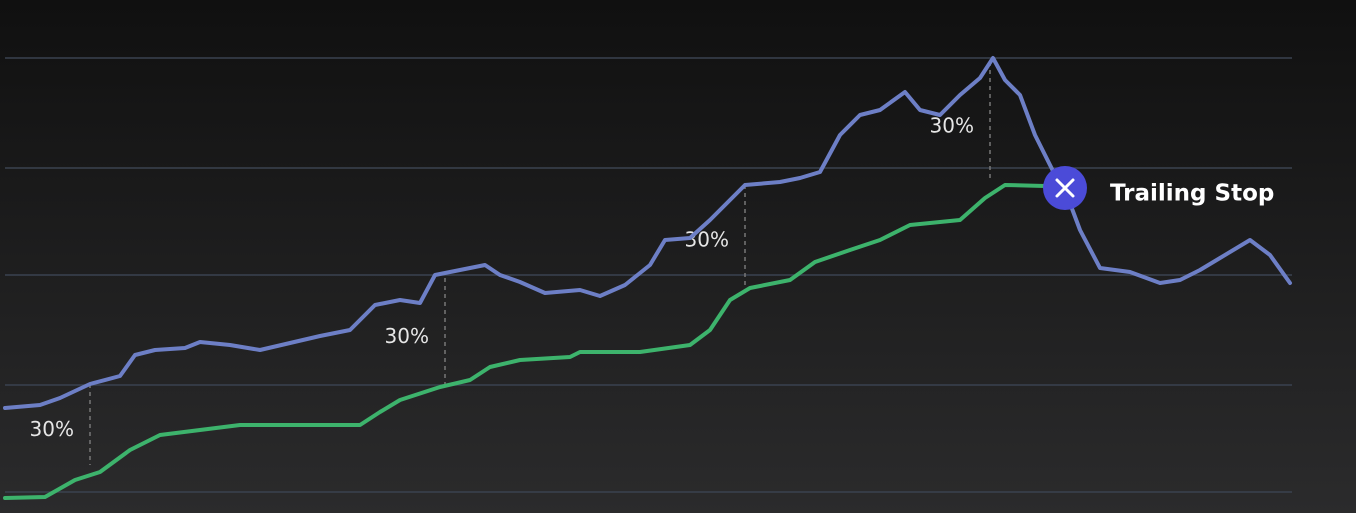 The height and width of the screenshot is (513, 1356). Describe the element at coordinates (1065, 188) in the screenshot. I see `stop-icon` at that location.